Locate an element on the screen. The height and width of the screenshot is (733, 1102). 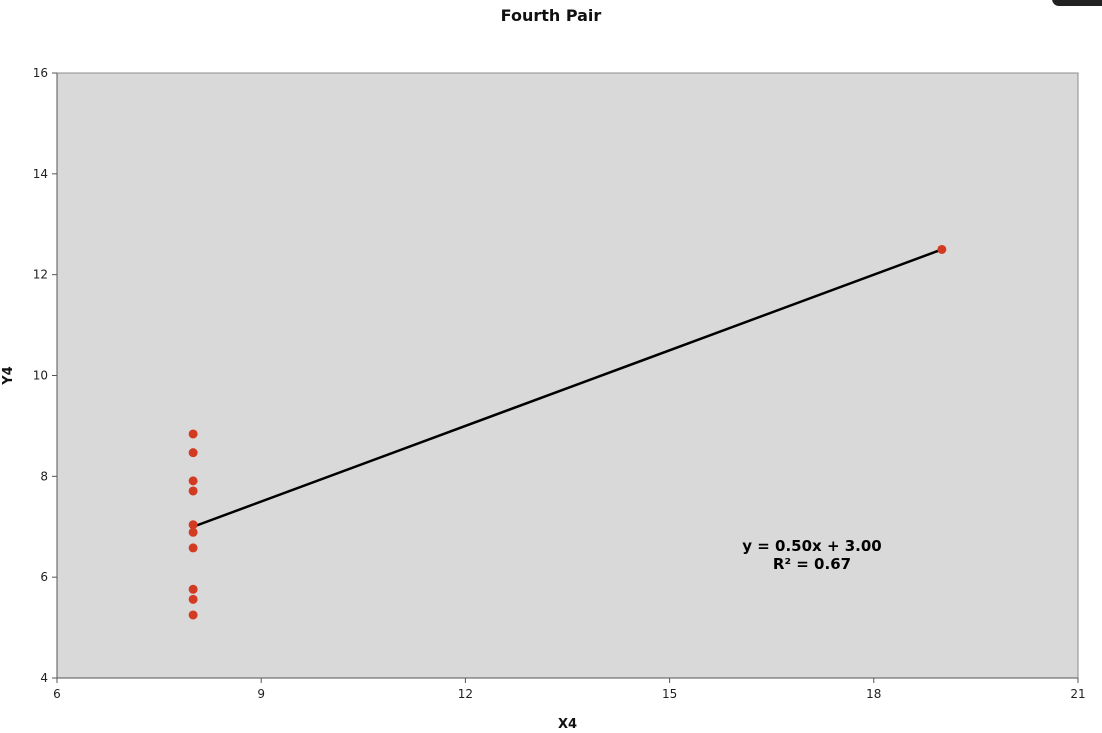
y-tick-label: 6 is located at coordinates (44, 577).